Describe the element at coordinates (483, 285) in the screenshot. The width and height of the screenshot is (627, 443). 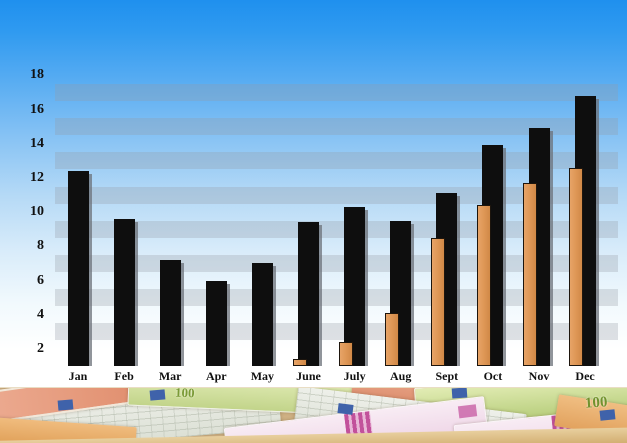
I see `bar-oct-orange` at that location.